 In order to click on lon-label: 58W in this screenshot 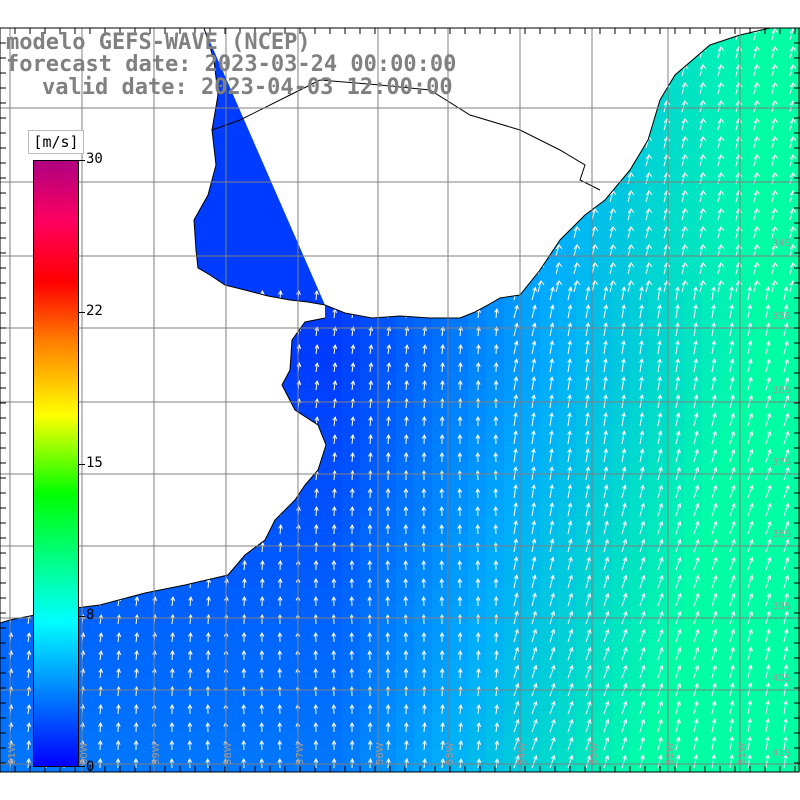, I will do `click(228, 753)`.